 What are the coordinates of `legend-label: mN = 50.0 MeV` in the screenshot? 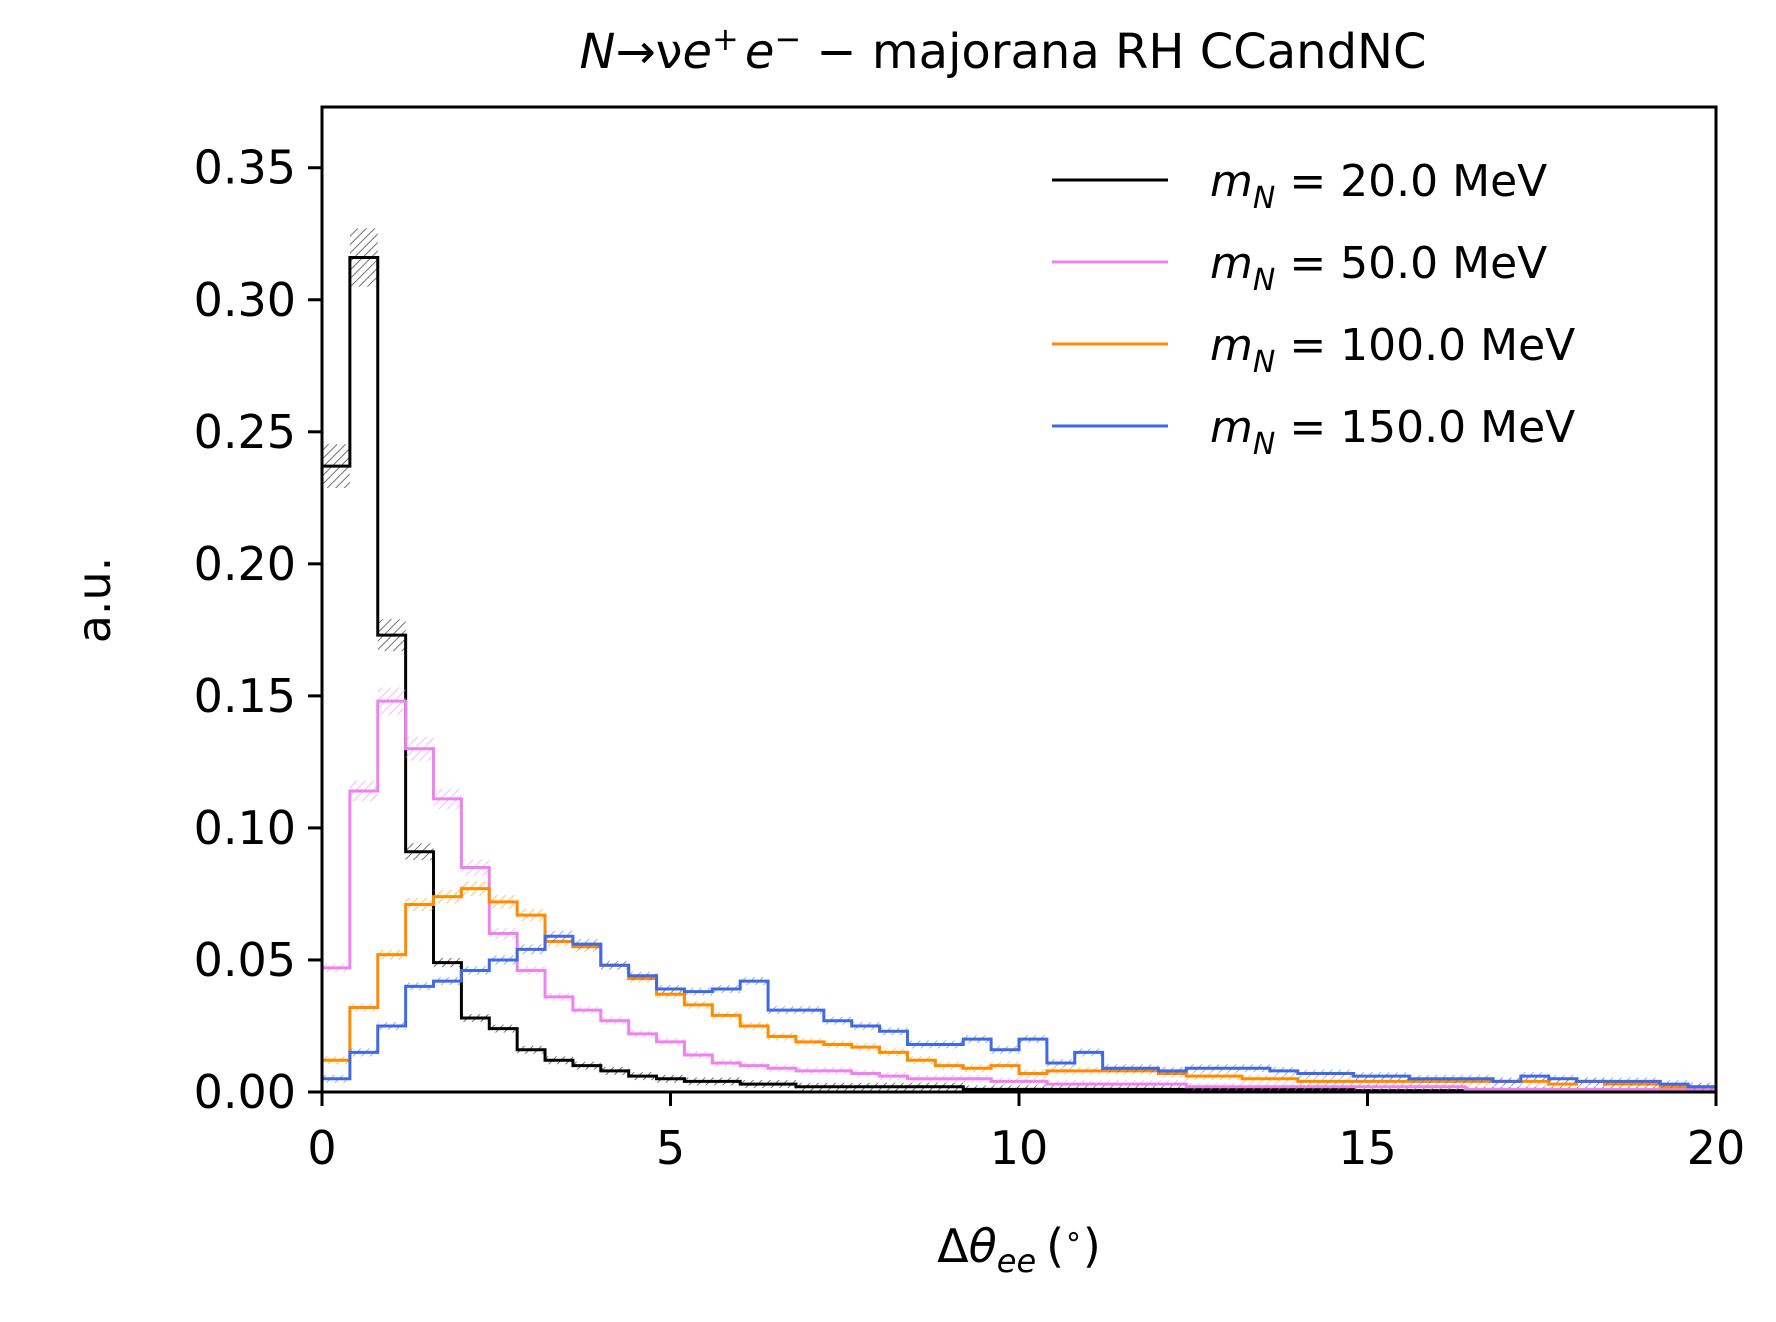 It's located at (1378, 268).